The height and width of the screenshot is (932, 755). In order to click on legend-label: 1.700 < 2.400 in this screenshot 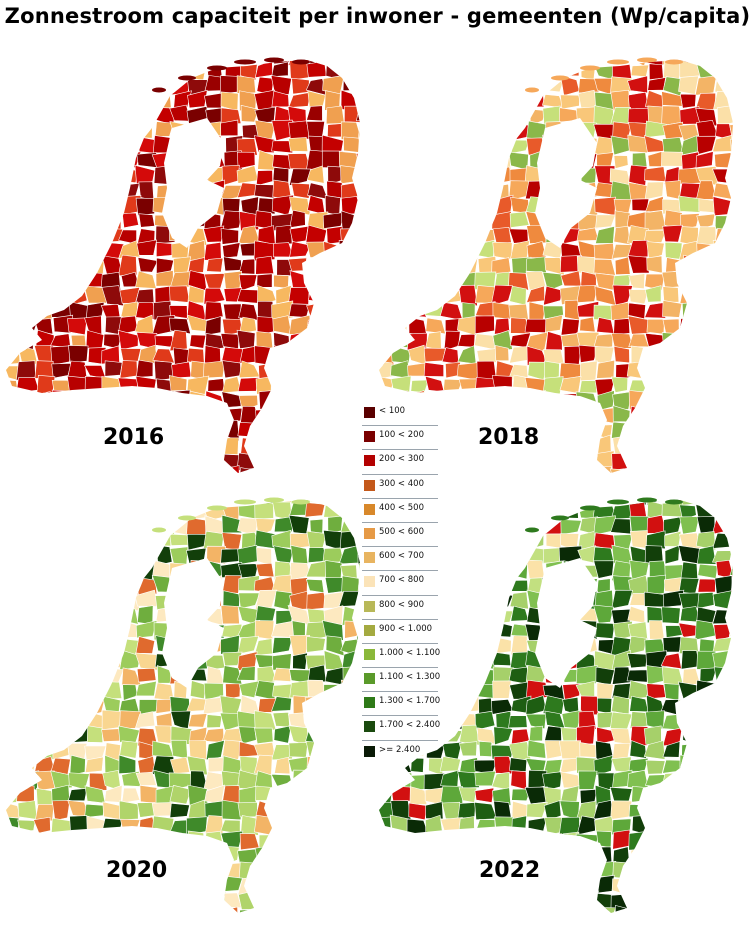, I will do `click(410, 725)`.